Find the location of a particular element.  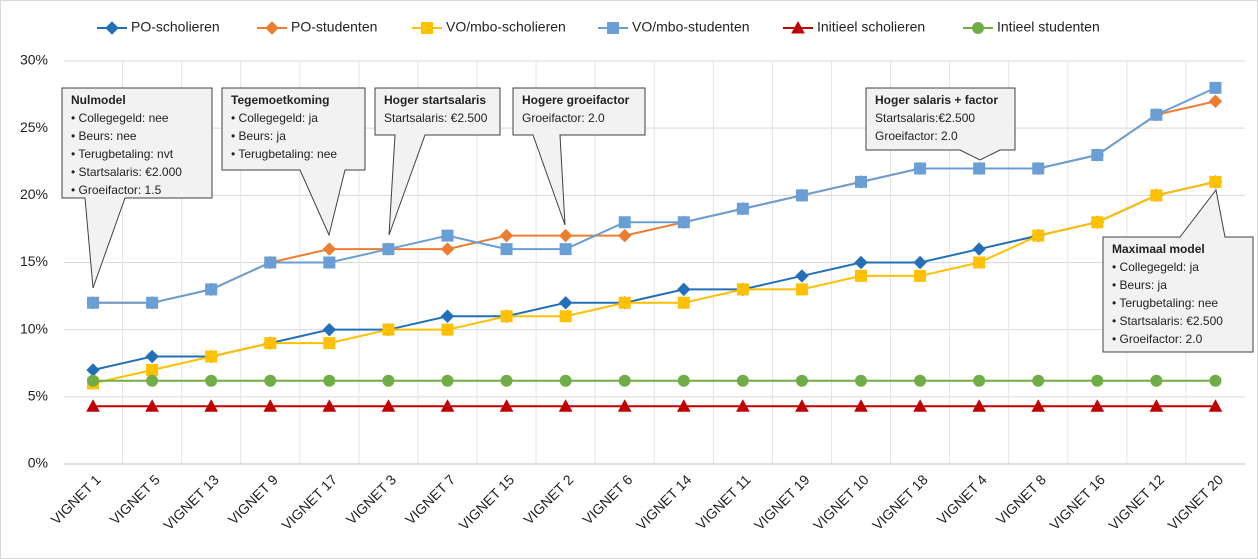

callout-title: Hoger startsalaris is located at coordinates (435, 100).